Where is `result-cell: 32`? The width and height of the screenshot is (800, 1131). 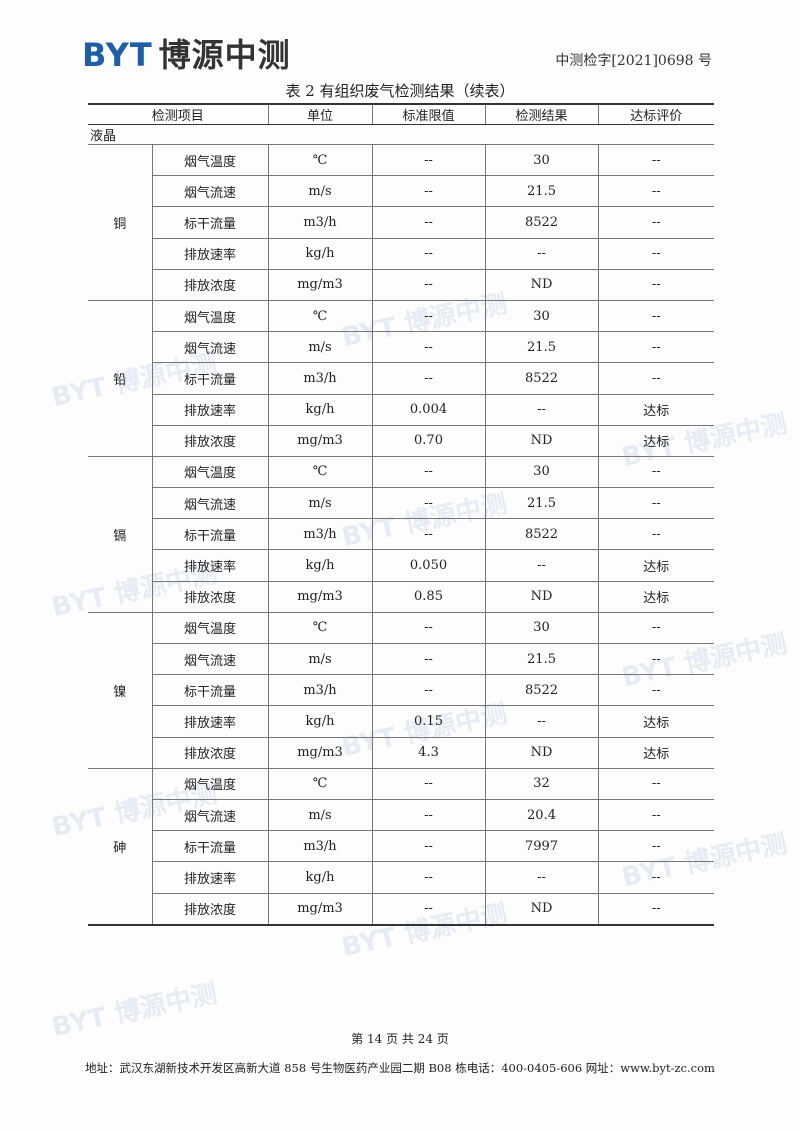
result-cell: 32 is located at coordinates (541, 783).